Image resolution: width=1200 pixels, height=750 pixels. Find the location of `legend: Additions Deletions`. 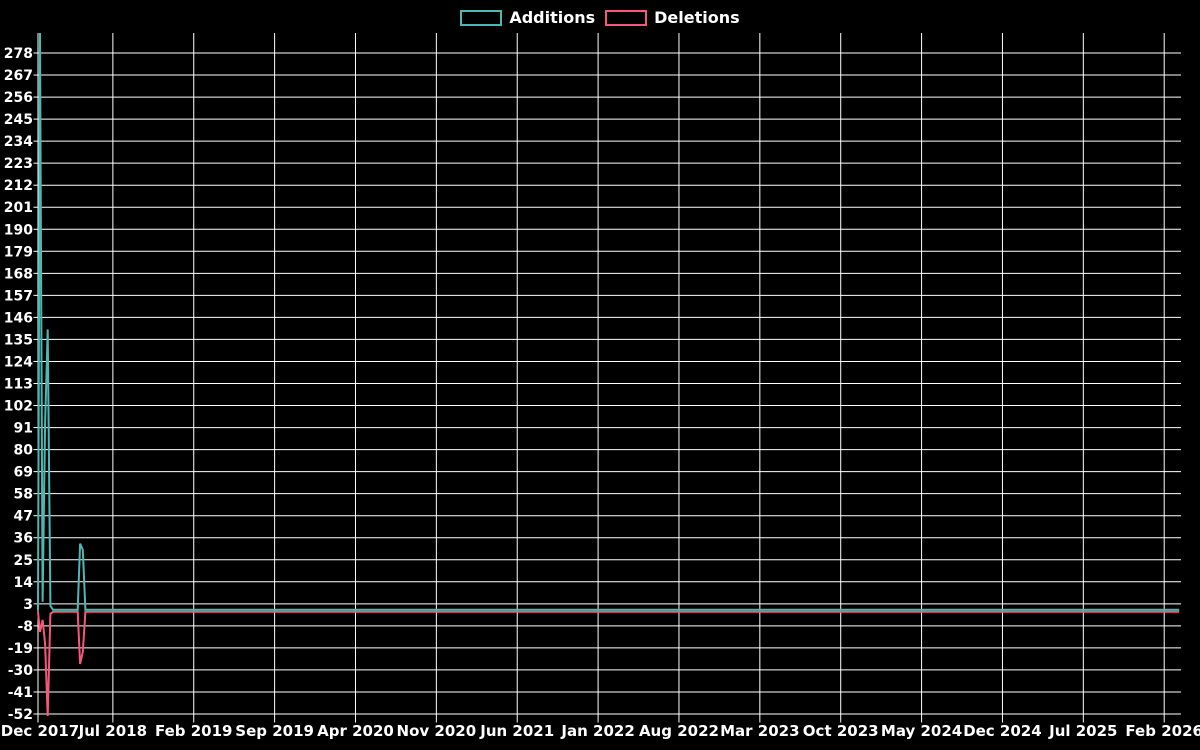

legend: Additions Deletions is located at coordinates (600, 18).